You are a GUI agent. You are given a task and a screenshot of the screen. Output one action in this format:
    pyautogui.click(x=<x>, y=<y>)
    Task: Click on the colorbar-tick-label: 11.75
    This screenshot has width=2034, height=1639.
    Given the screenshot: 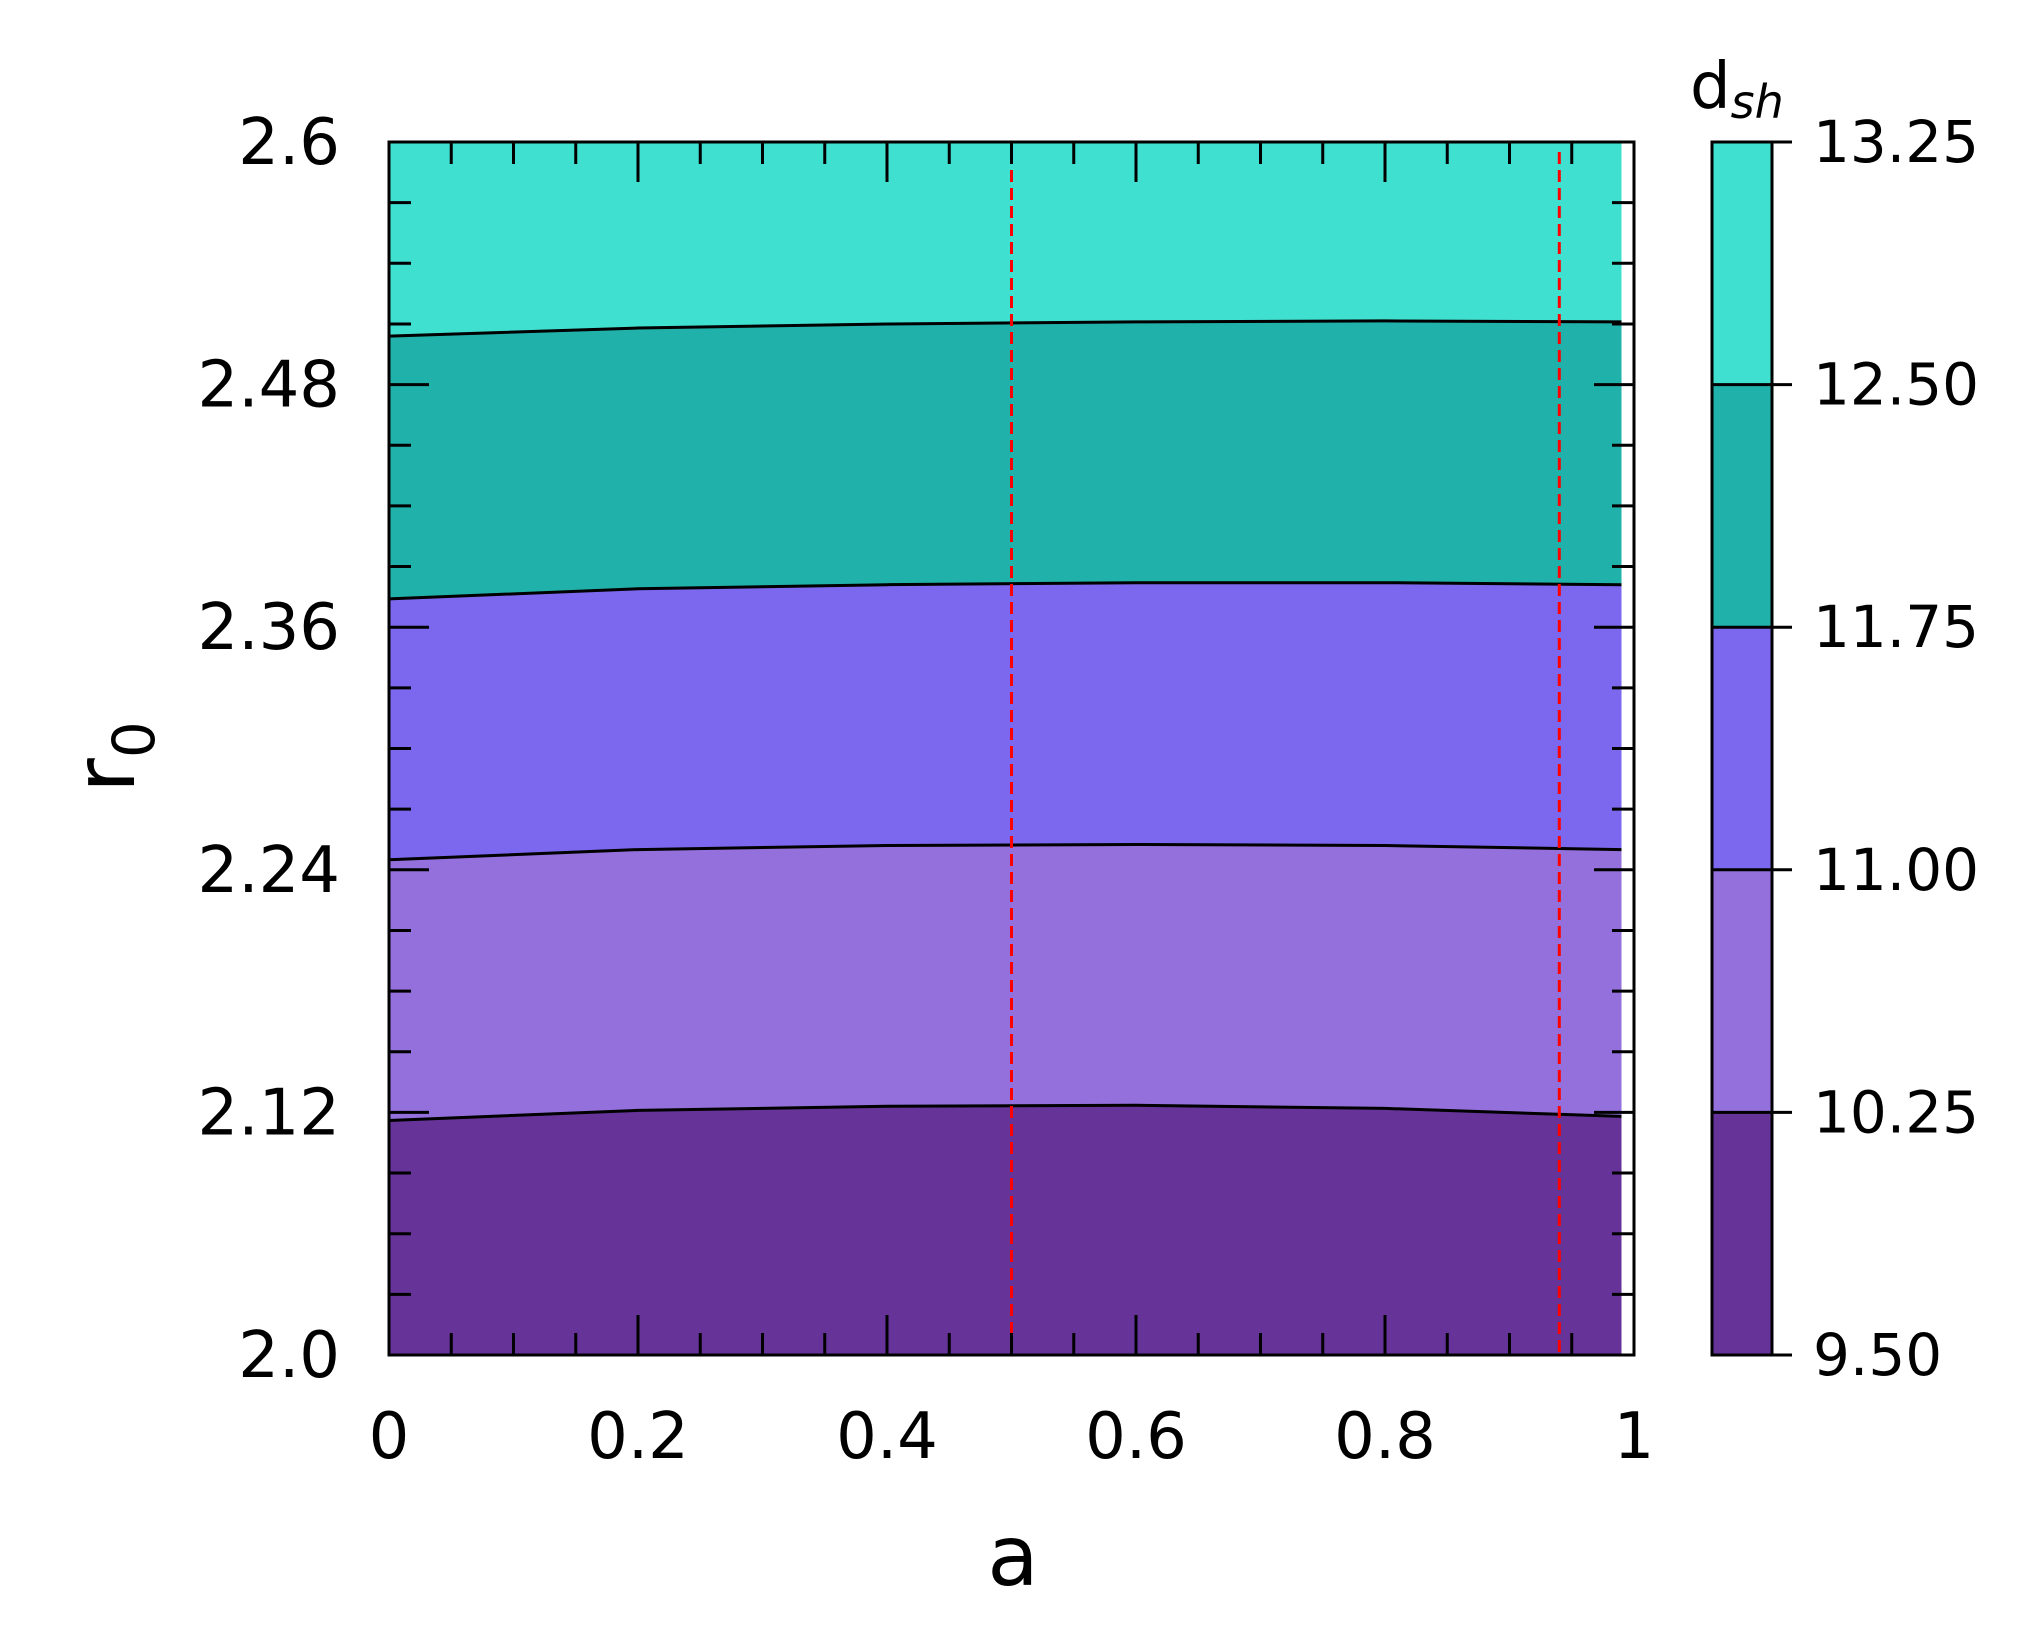 What is the action you would take?
    pyautogui.click(x=1896, y=627)
    